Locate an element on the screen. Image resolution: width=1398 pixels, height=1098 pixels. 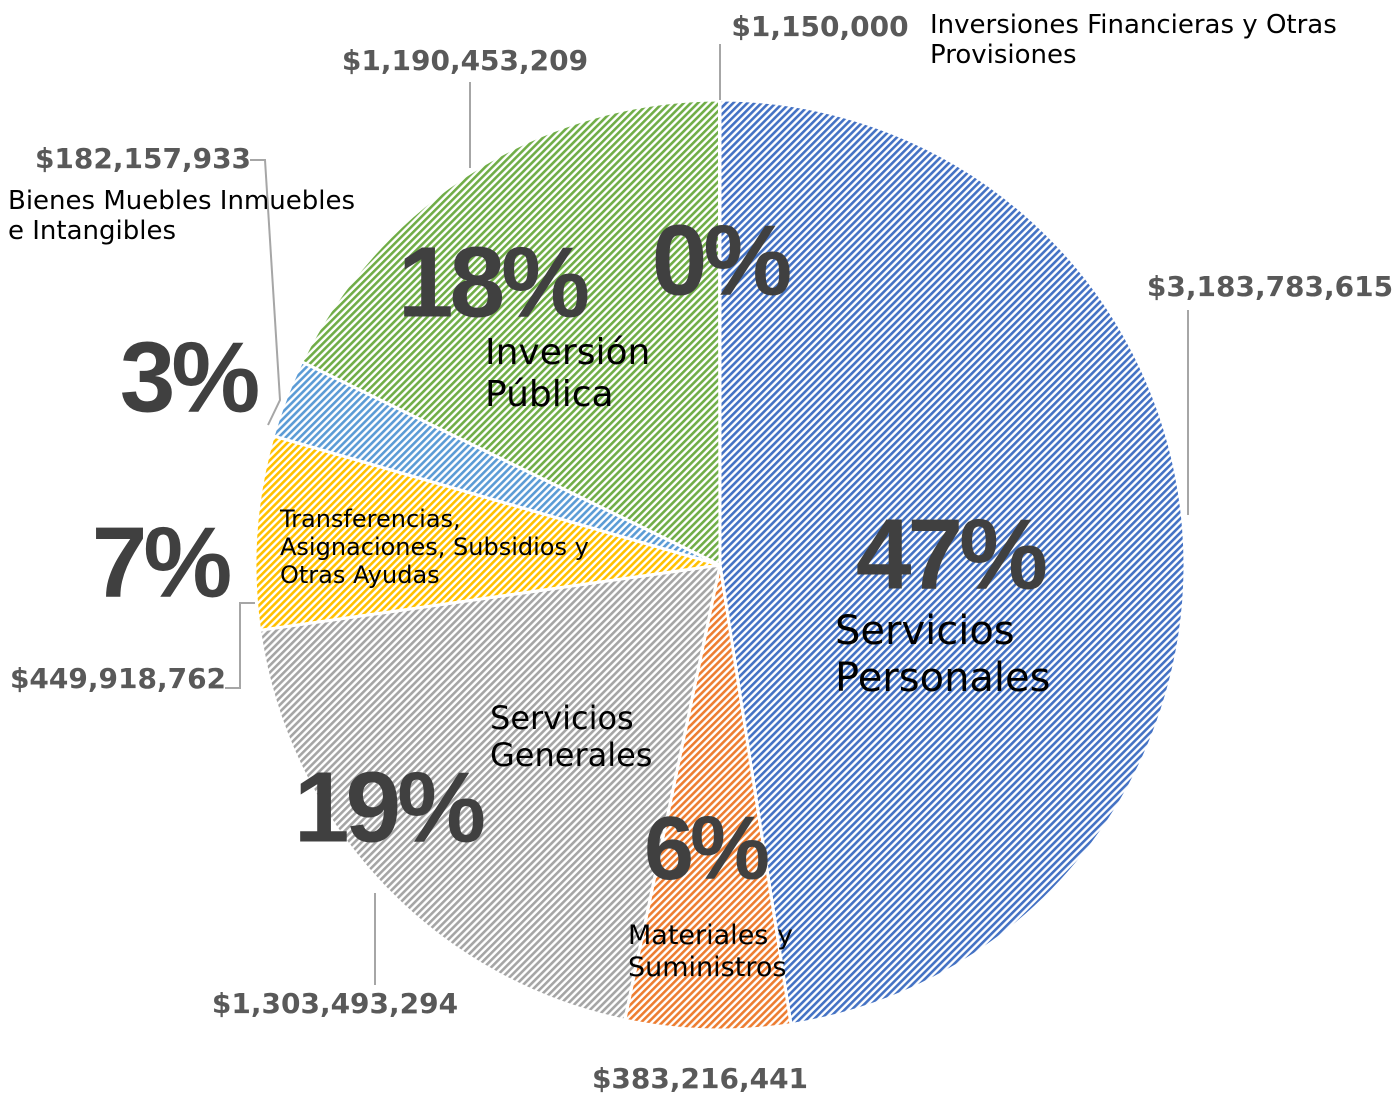
category-label: Bienes Muebles Inmuebles e Intangibles is located at coordinates (182, 216).